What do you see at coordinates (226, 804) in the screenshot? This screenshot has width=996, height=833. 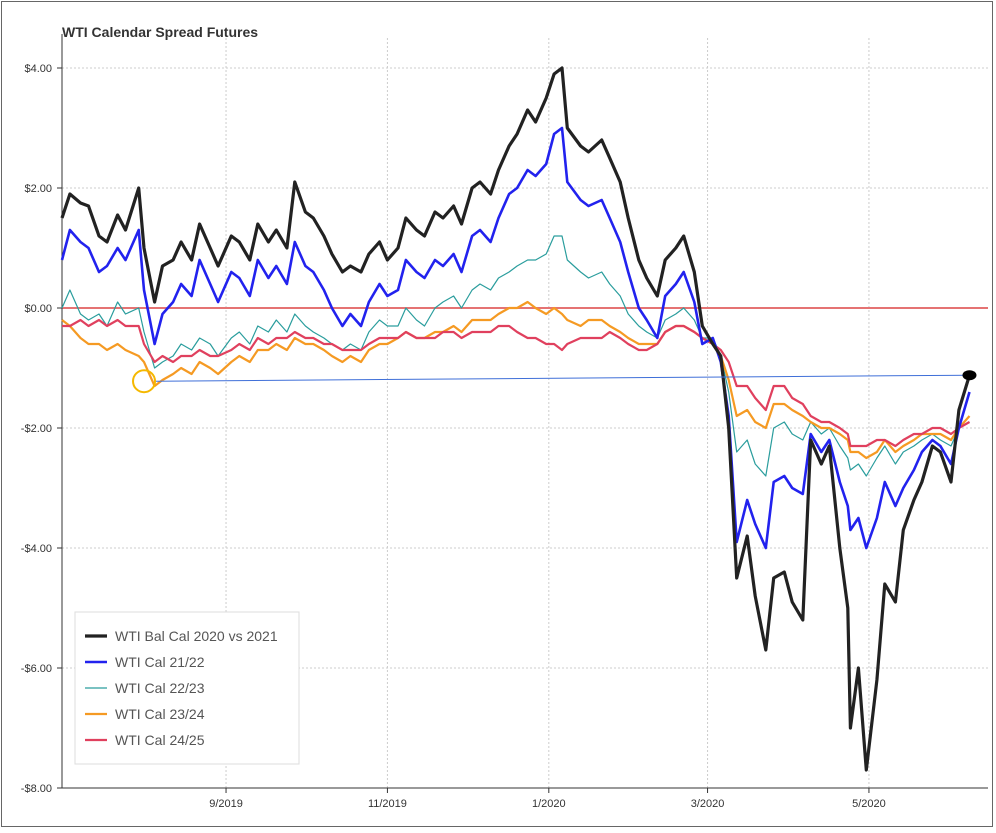 I see `x-tick-label: 9/2019` at bounding box center [226, 804].